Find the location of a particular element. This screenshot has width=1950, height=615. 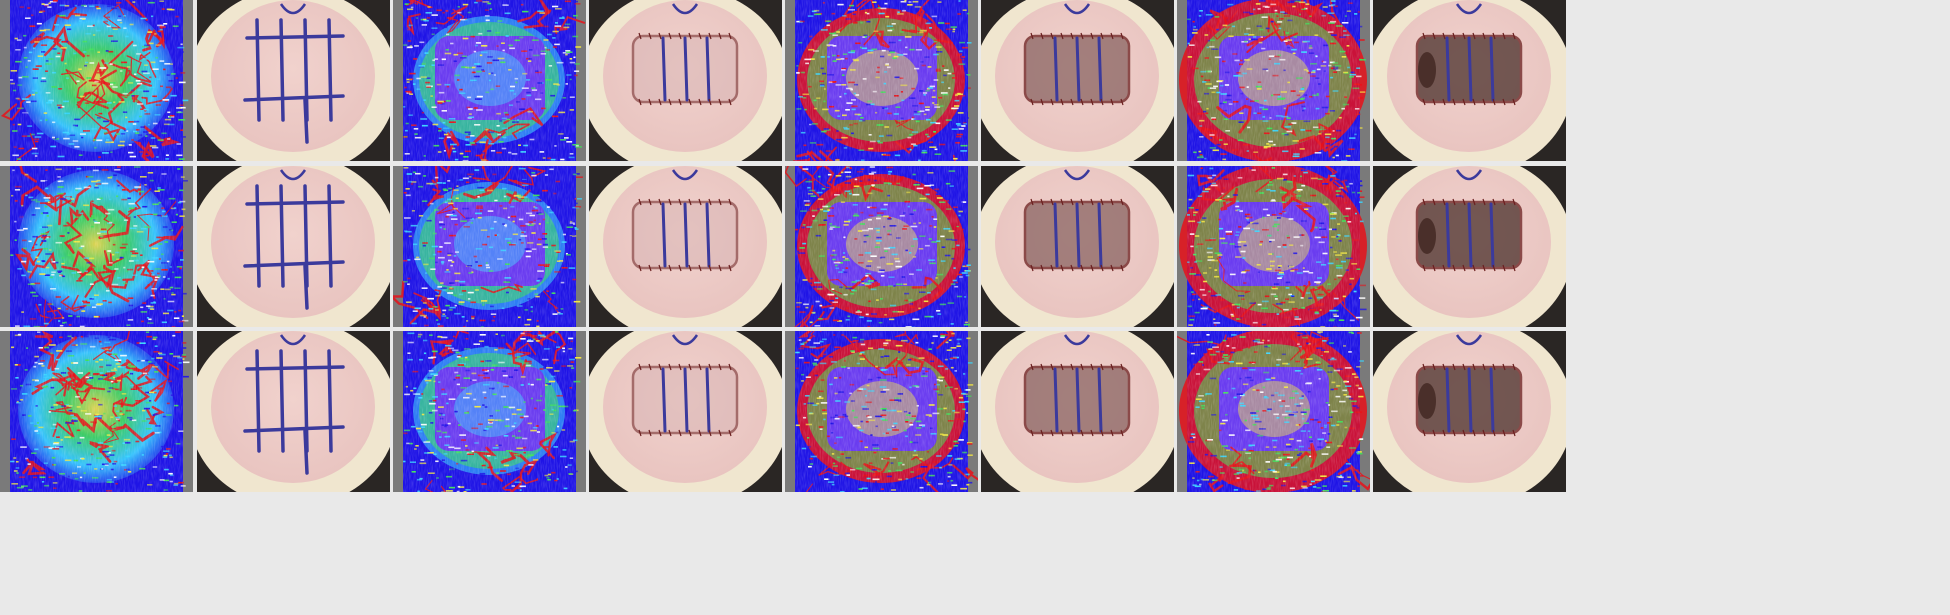

perfusion-map-panel-r2-c7 is located at coordinates (1273, 246).